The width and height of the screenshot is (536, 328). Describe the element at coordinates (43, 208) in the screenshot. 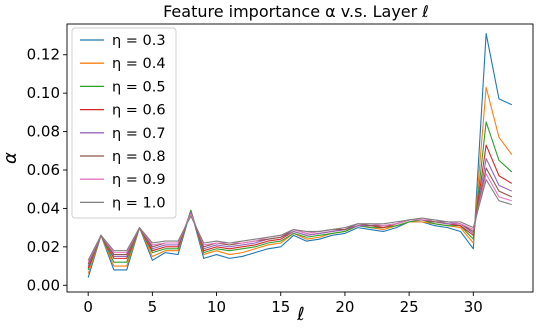

I see `y-tick-label: 0.04` at that location.